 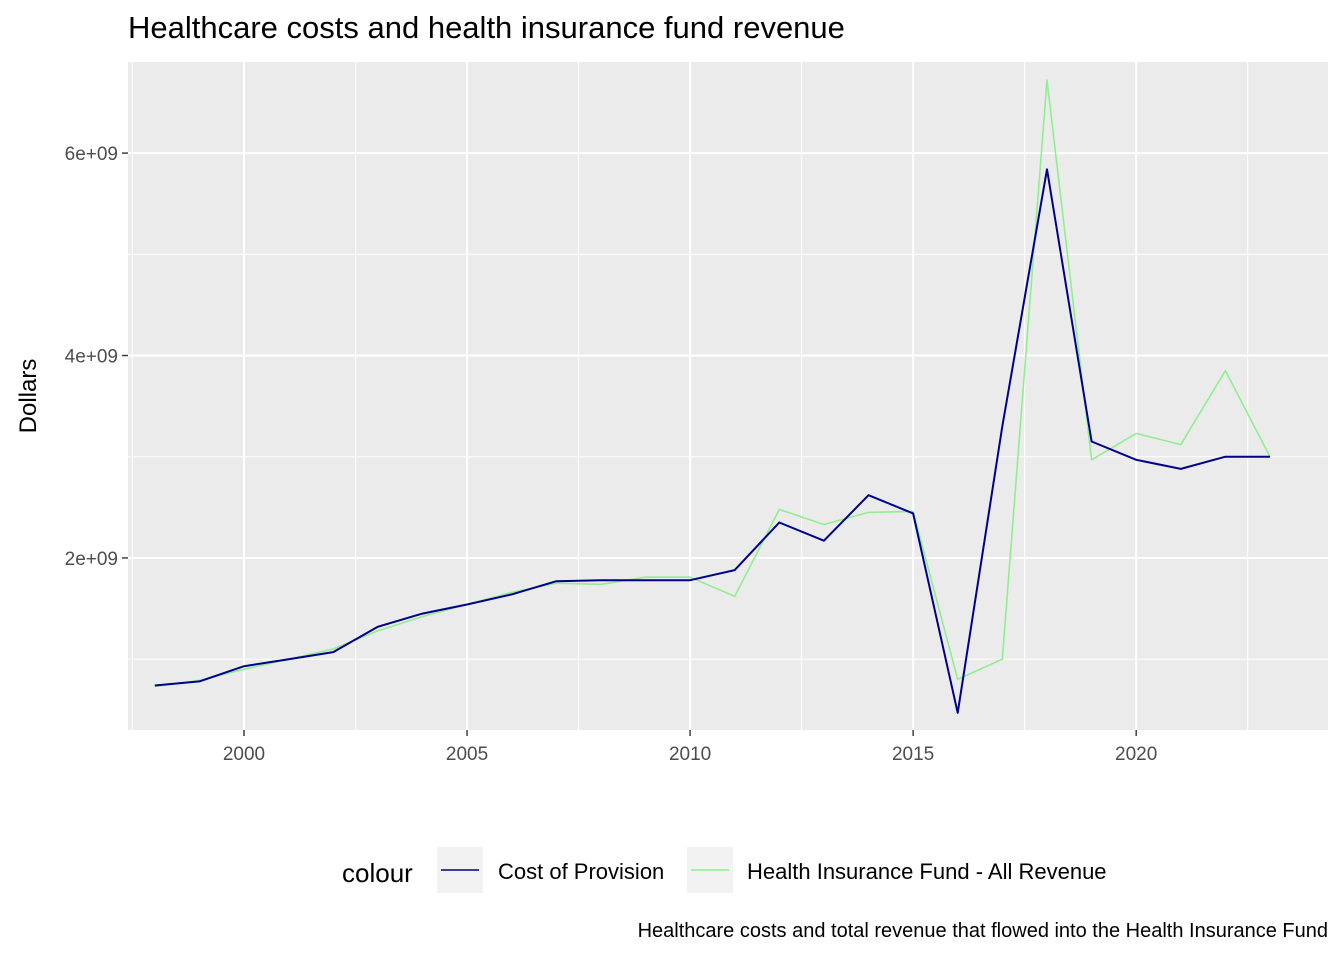 What do you see at coordinates (1136, 754) in the screenshot?
I see `x-tick-label: 2020` at bounding box center [1136, 754].